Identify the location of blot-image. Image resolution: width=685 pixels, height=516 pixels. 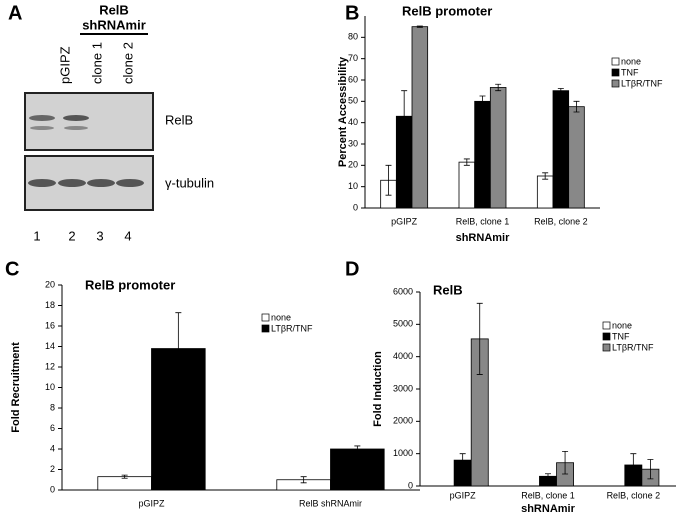
(89, 121).